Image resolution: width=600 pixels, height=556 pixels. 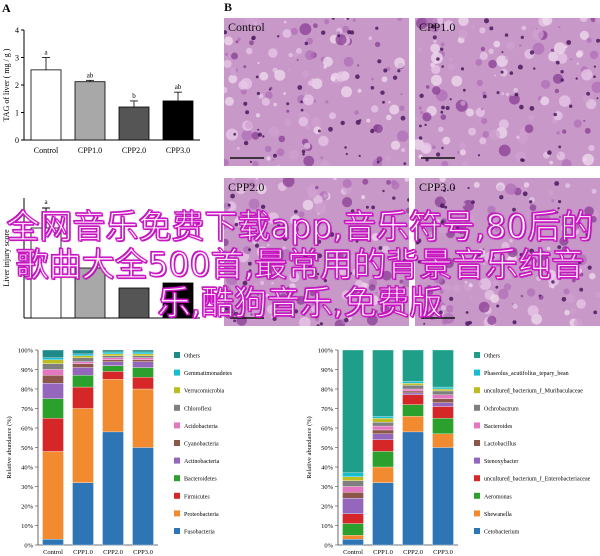 I want to click on y-tick-label: 20%, so click(x=327, y=507).